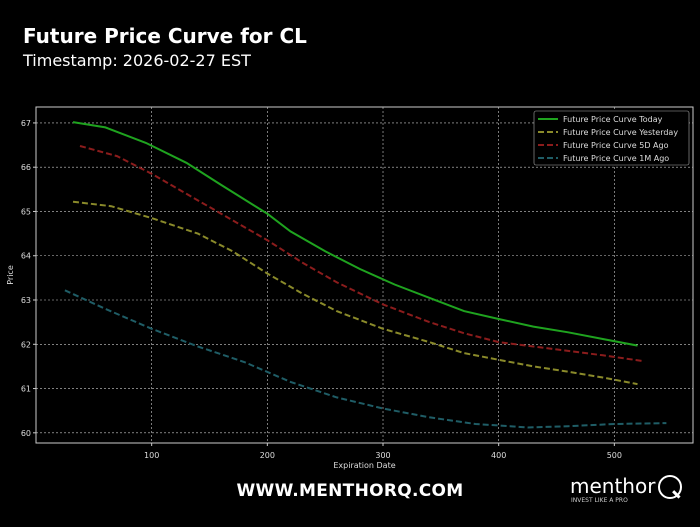 The image size is (700, 527). I want to click on y-tick-label: 62, so click(26, 344).